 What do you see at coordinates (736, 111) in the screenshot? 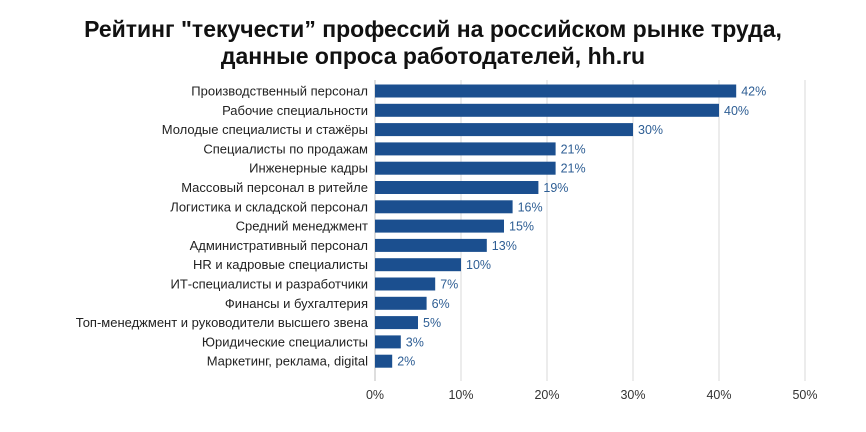
I see `bar-value-label: 40%` at bounding box center [736, 111].